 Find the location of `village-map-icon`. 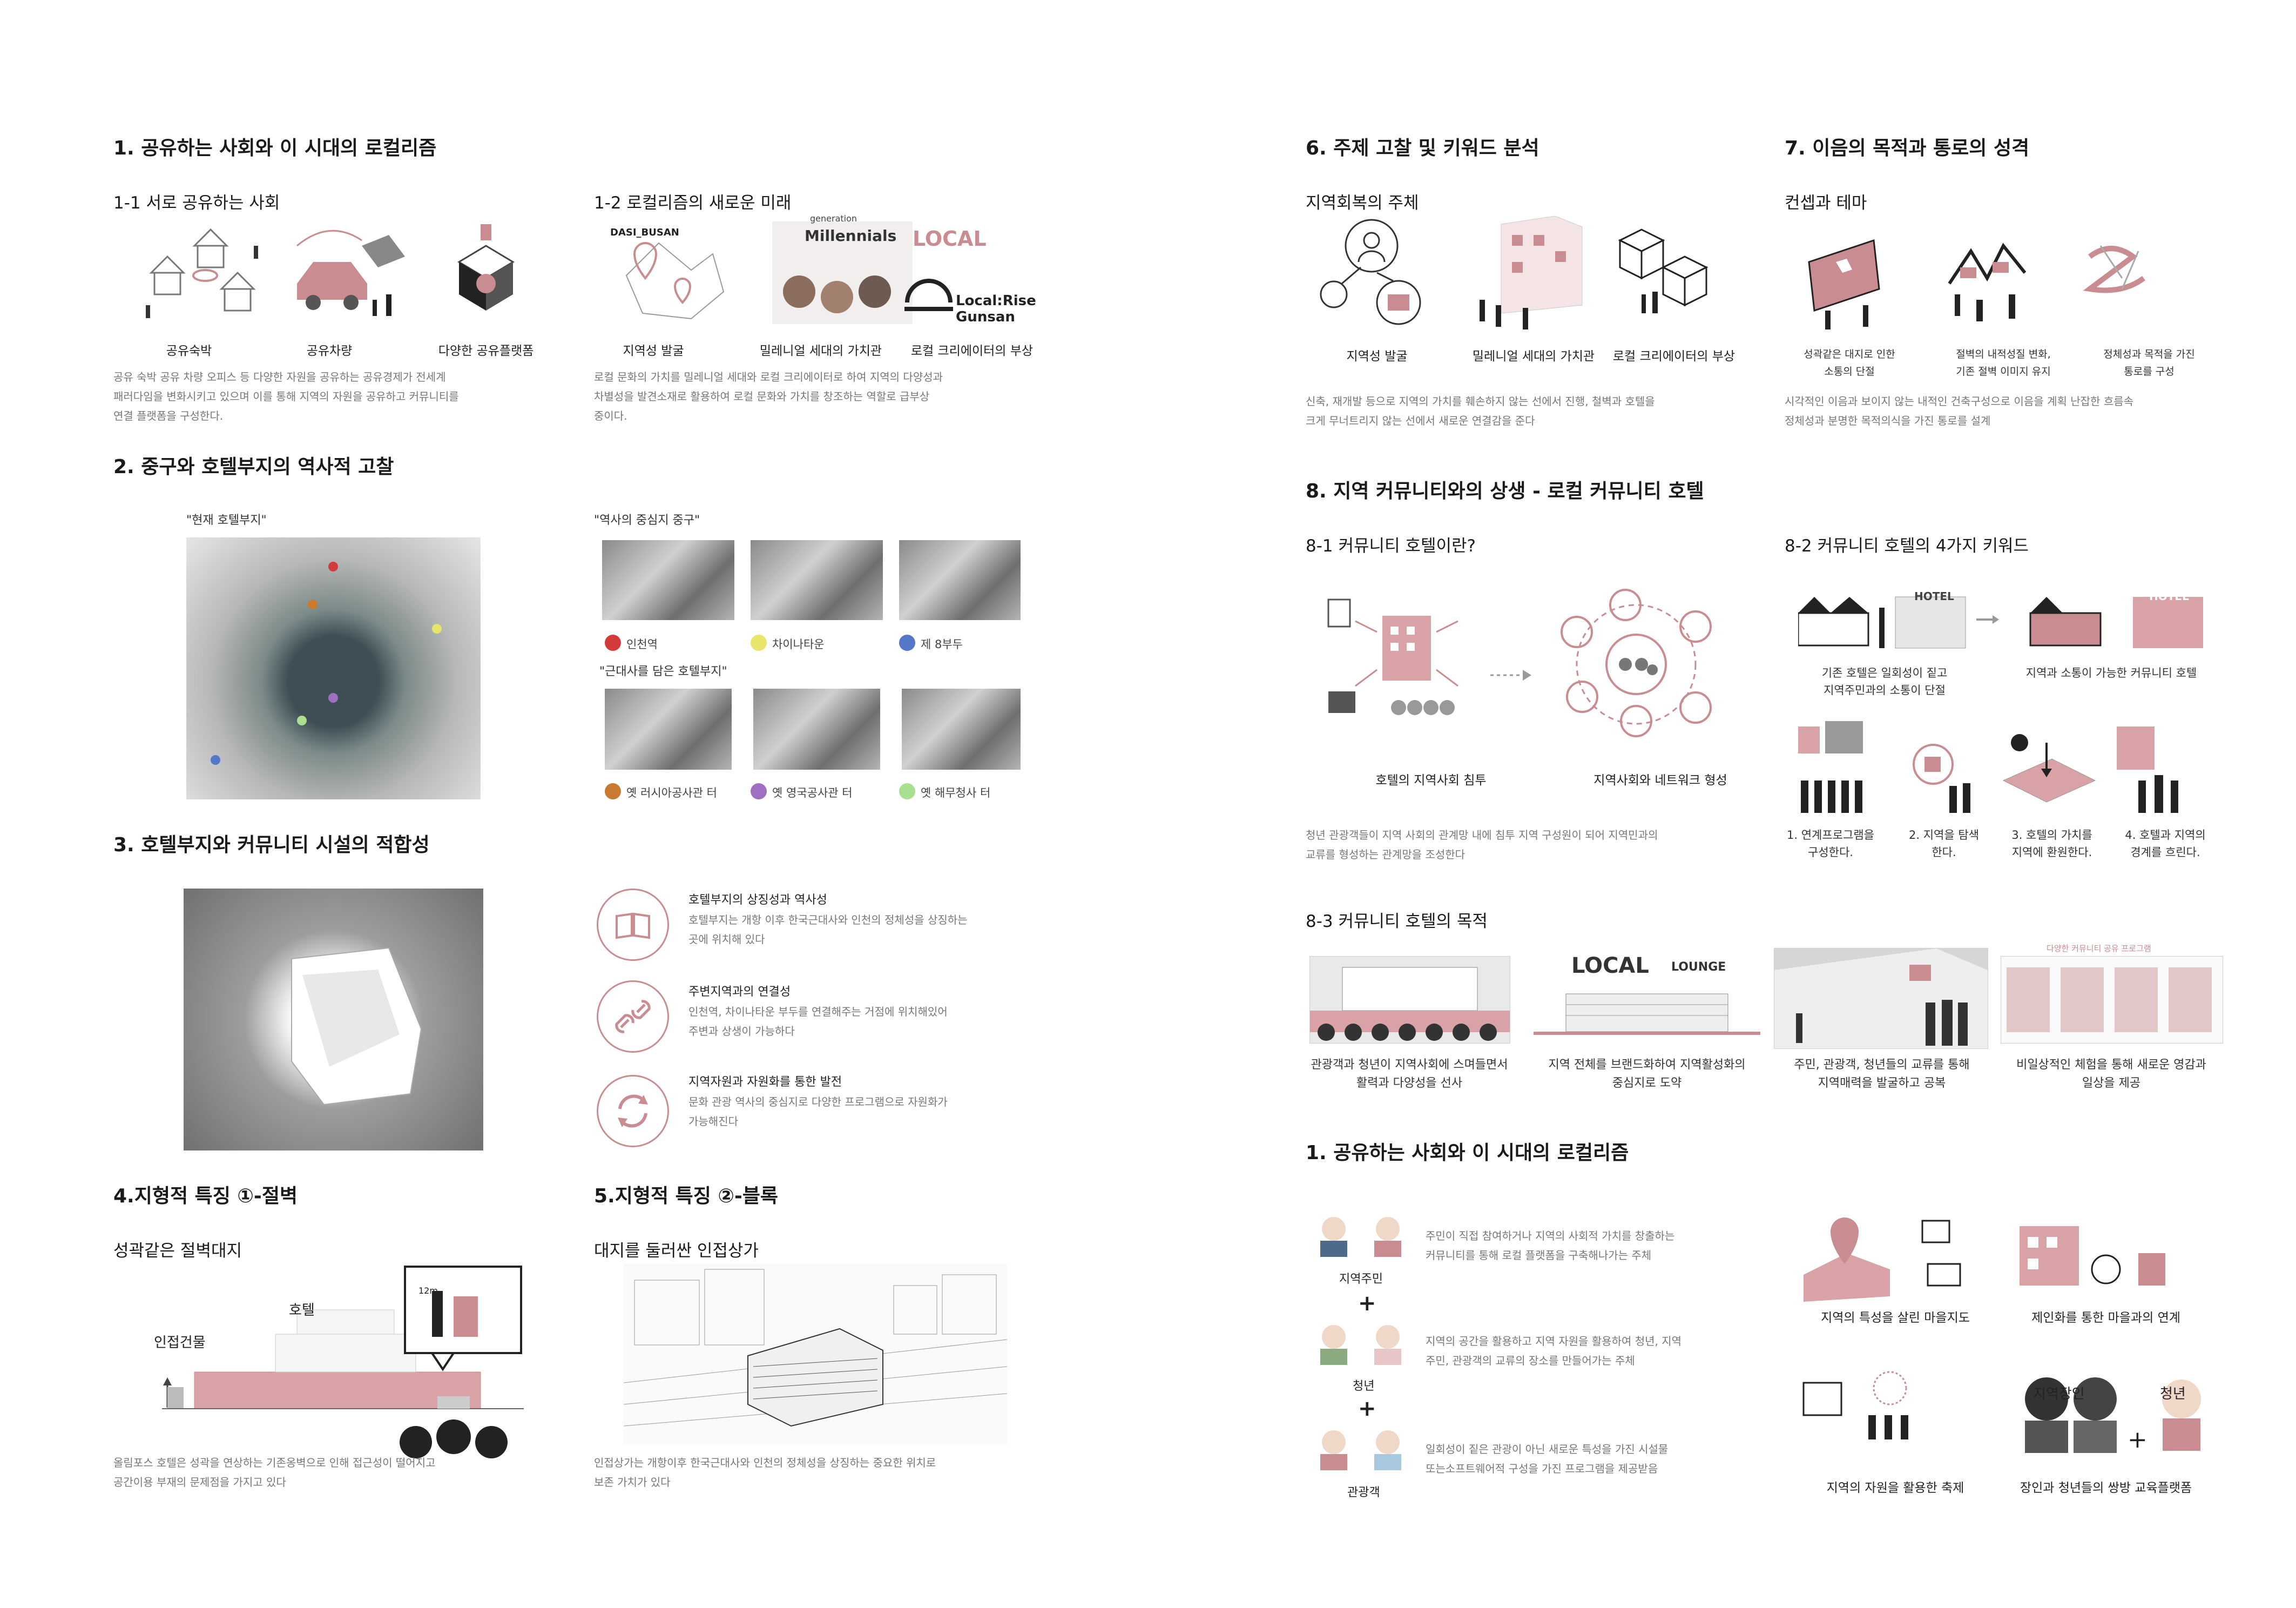

village-map-icon is located at coordinates (1882, 1259).